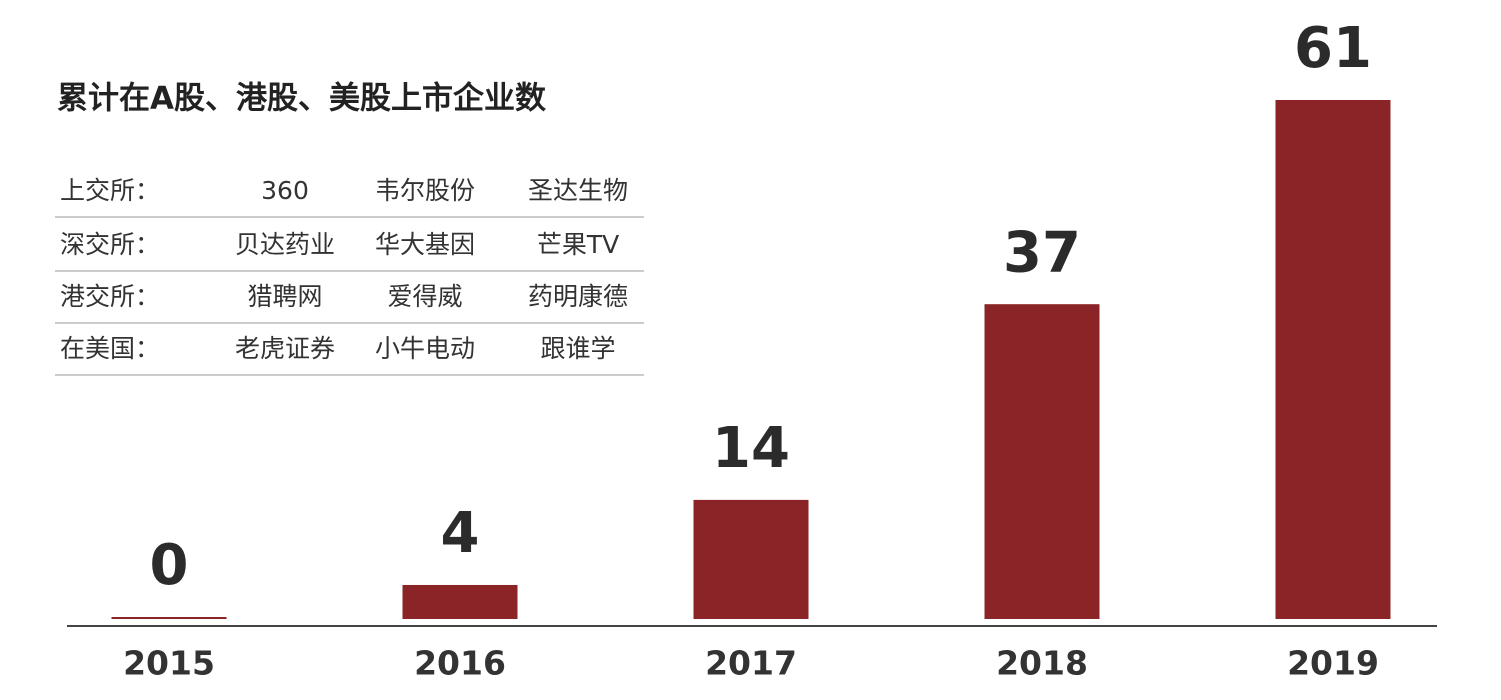 The image size is (1501, 700). Describe the element at coordinates (751, 448) in the screenshot. I see `value-label: 14` at that location.